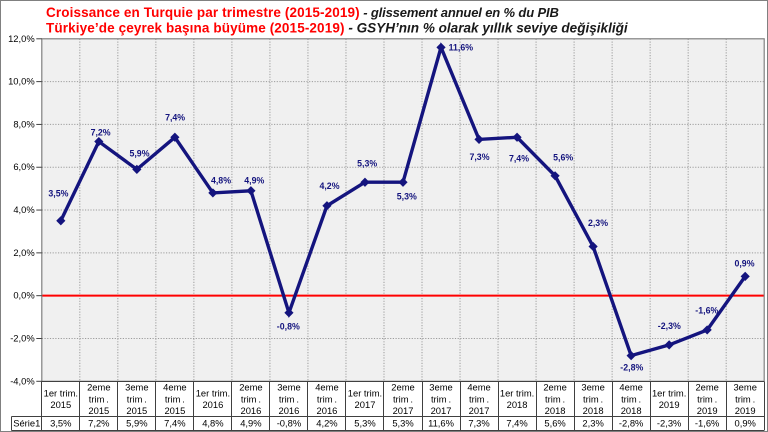 The image size is (768, 432). I want to click on svg-text: 0,0%, so click(23, 295).